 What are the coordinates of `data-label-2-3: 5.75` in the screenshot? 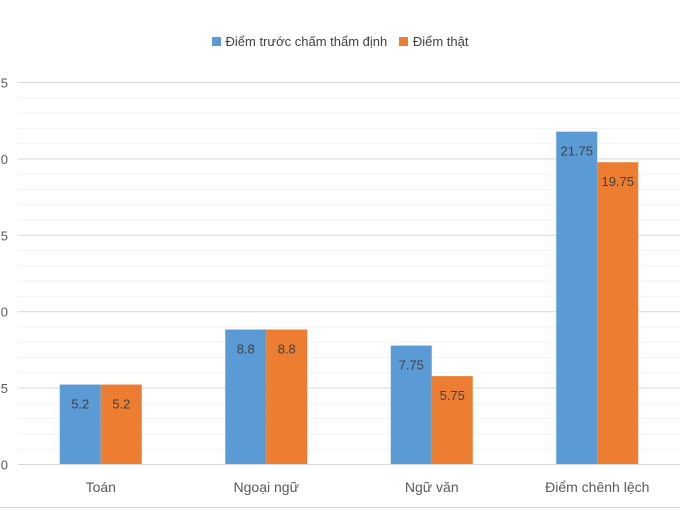 It's located at (452, 395).